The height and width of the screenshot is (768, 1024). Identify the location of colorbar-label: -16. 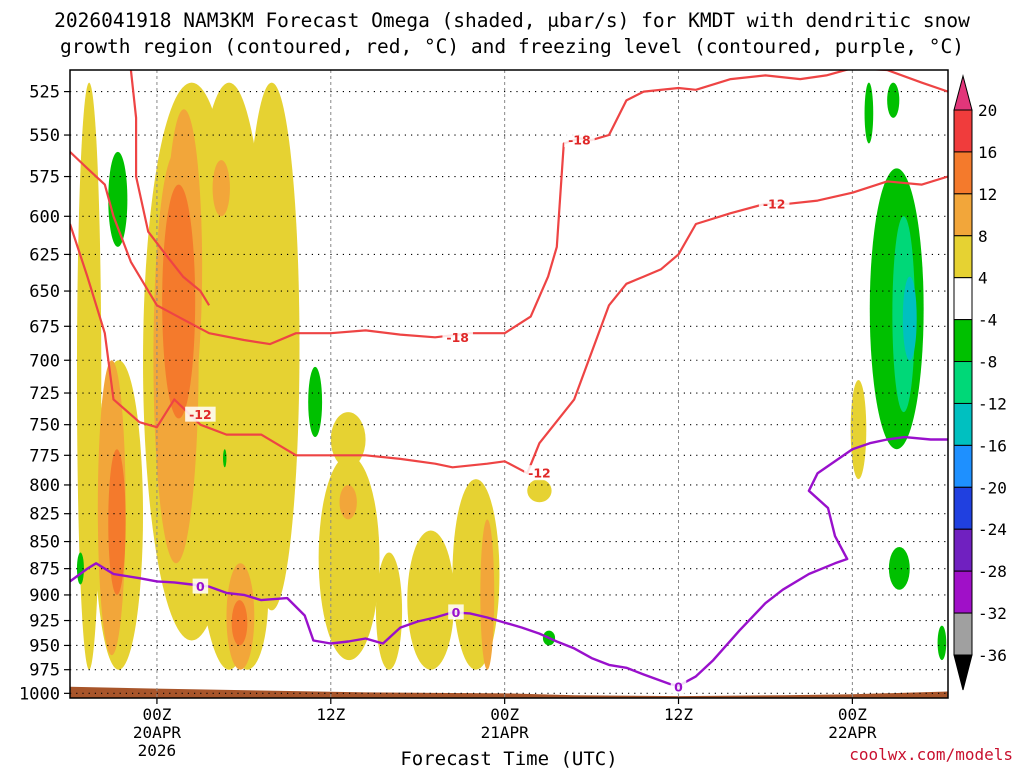
(992, 445).